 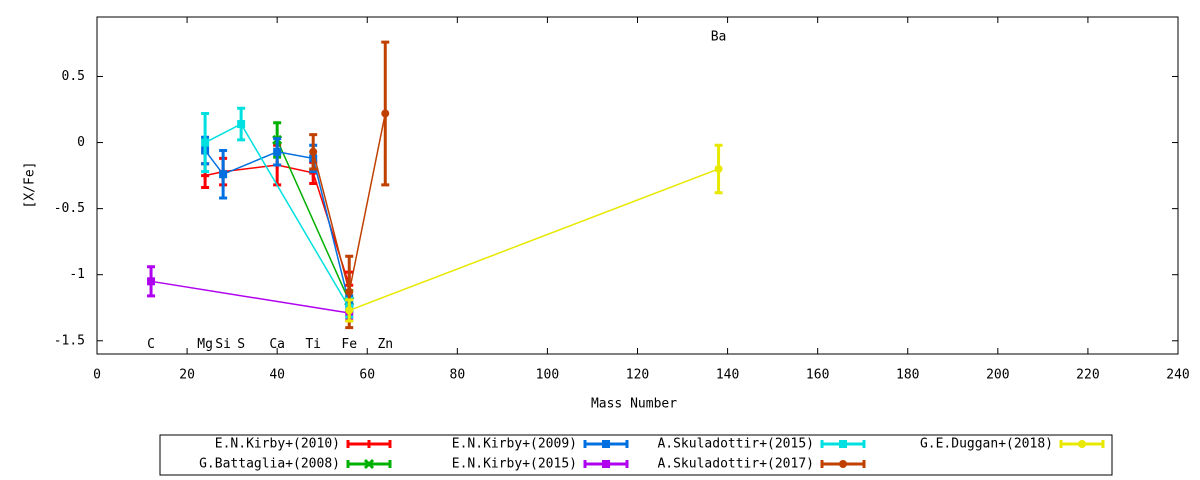 What do you see at coordinates (187, 375) in the screenshot?
I see `x-tick-label: 20` at bounding box center [187, 375].